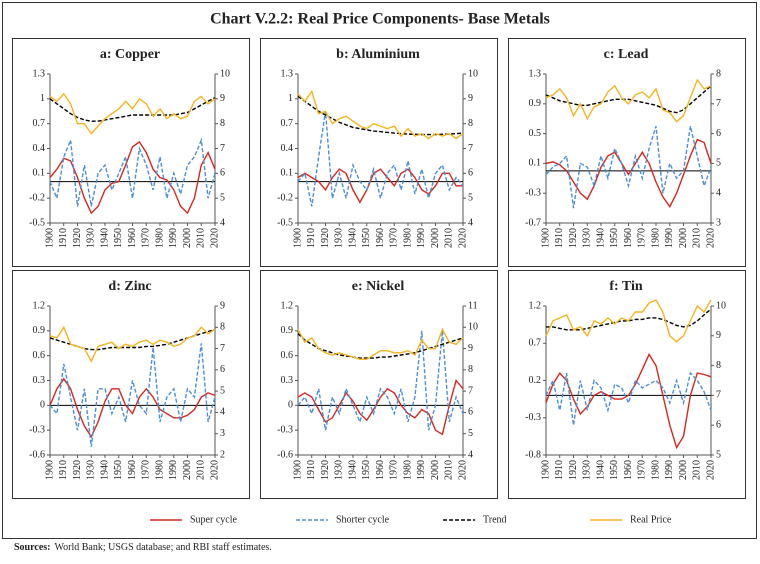 The height and width of the screenshot is (564, 760). Describe the element at coordinates (287, 123) in the screenshot. I see `y-tick-label: 0.7` at that location.